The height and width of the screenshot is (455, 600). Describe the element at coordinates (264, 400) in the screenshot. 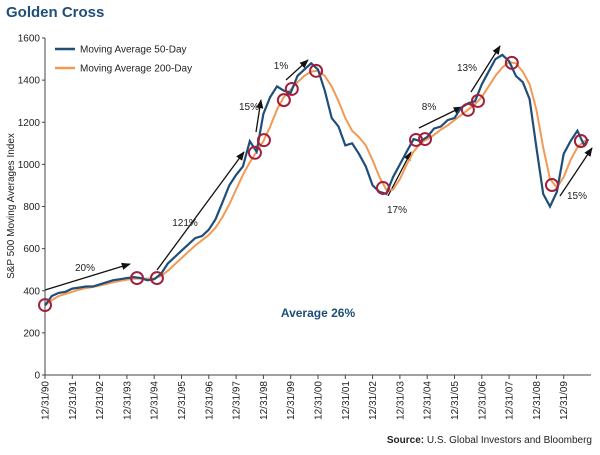

I see `x-tick-label: 12/31/98` at that location.